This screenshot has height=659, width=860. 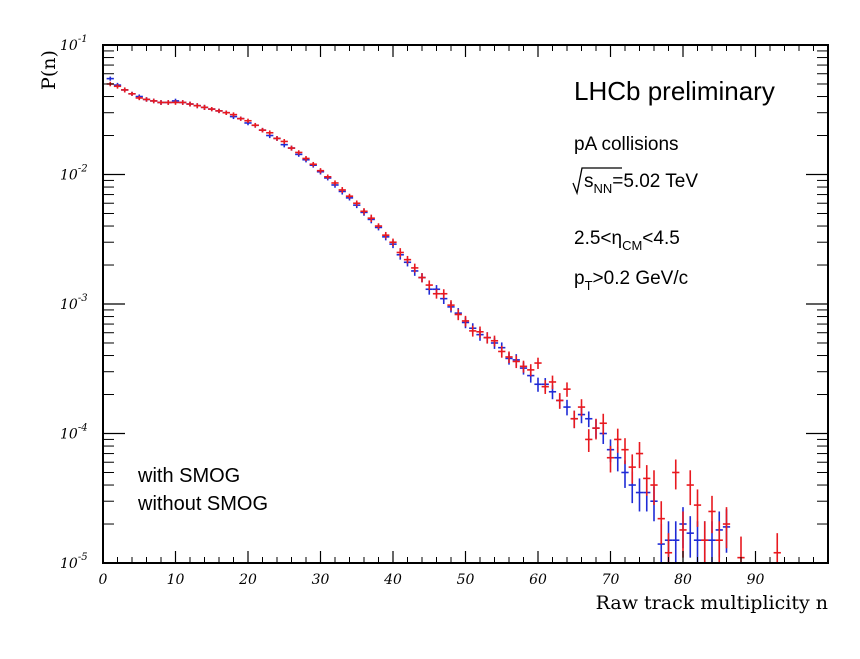 What do you see at coordinates (83, 39) in the screenshot?
I see `y-tick-exponent: -1` at bounding box center [83, 39].